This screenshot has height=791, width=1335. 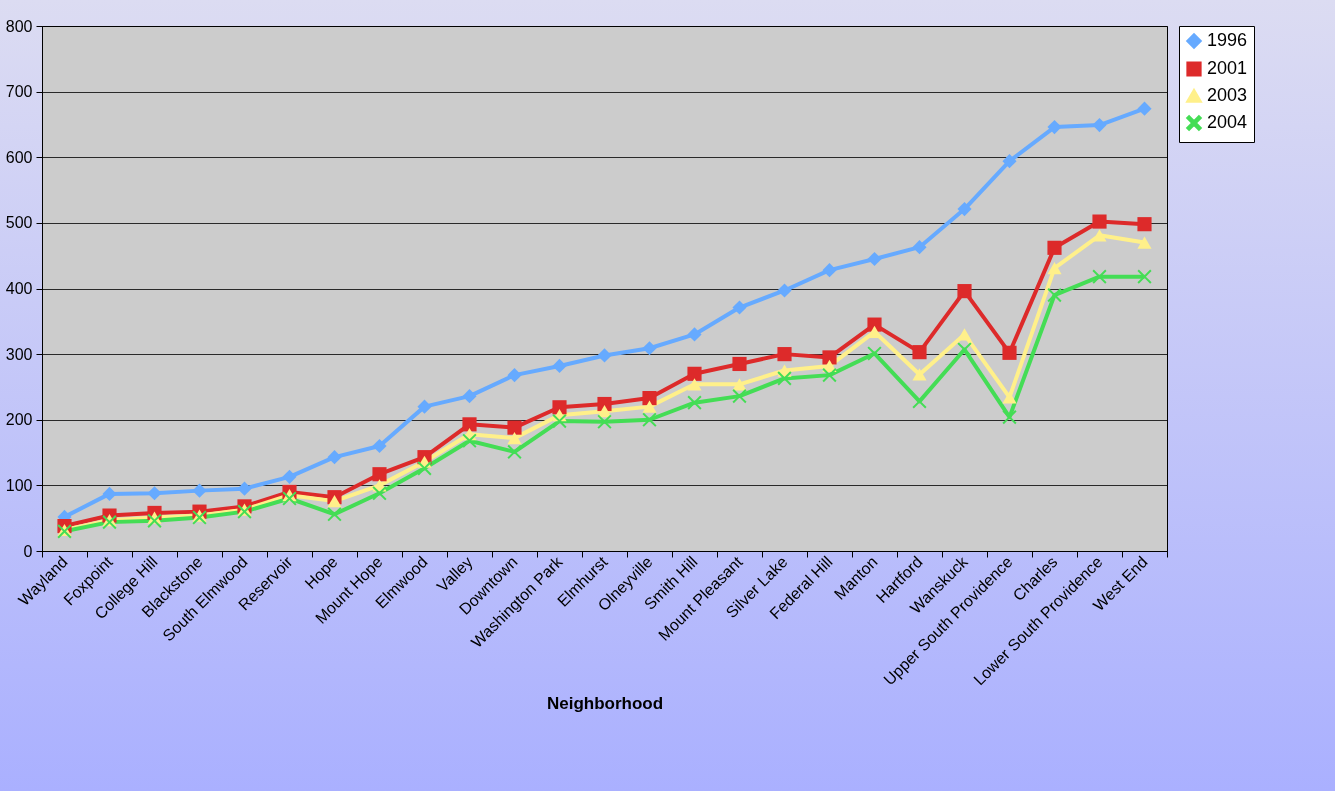 What do you see at coordinates (19, 354) in the screenshot?
I see `y-tick-label: 300` at bounding box center [19, 354].